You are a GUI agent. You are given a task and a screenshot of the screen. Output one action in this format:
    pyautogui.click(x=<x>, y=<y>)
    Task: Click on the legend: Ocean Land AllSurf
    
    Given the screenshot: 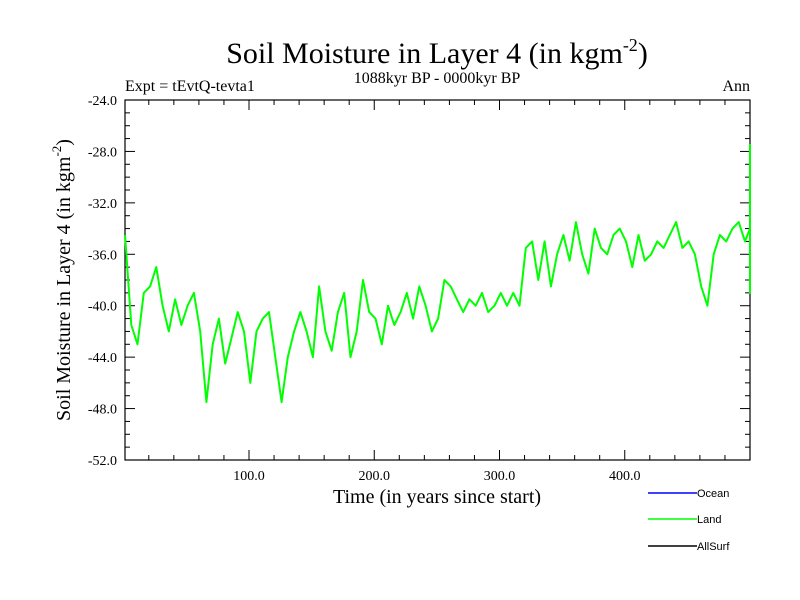 What is the action you would take?
    pyautogui.click(x=689, y=520)
    